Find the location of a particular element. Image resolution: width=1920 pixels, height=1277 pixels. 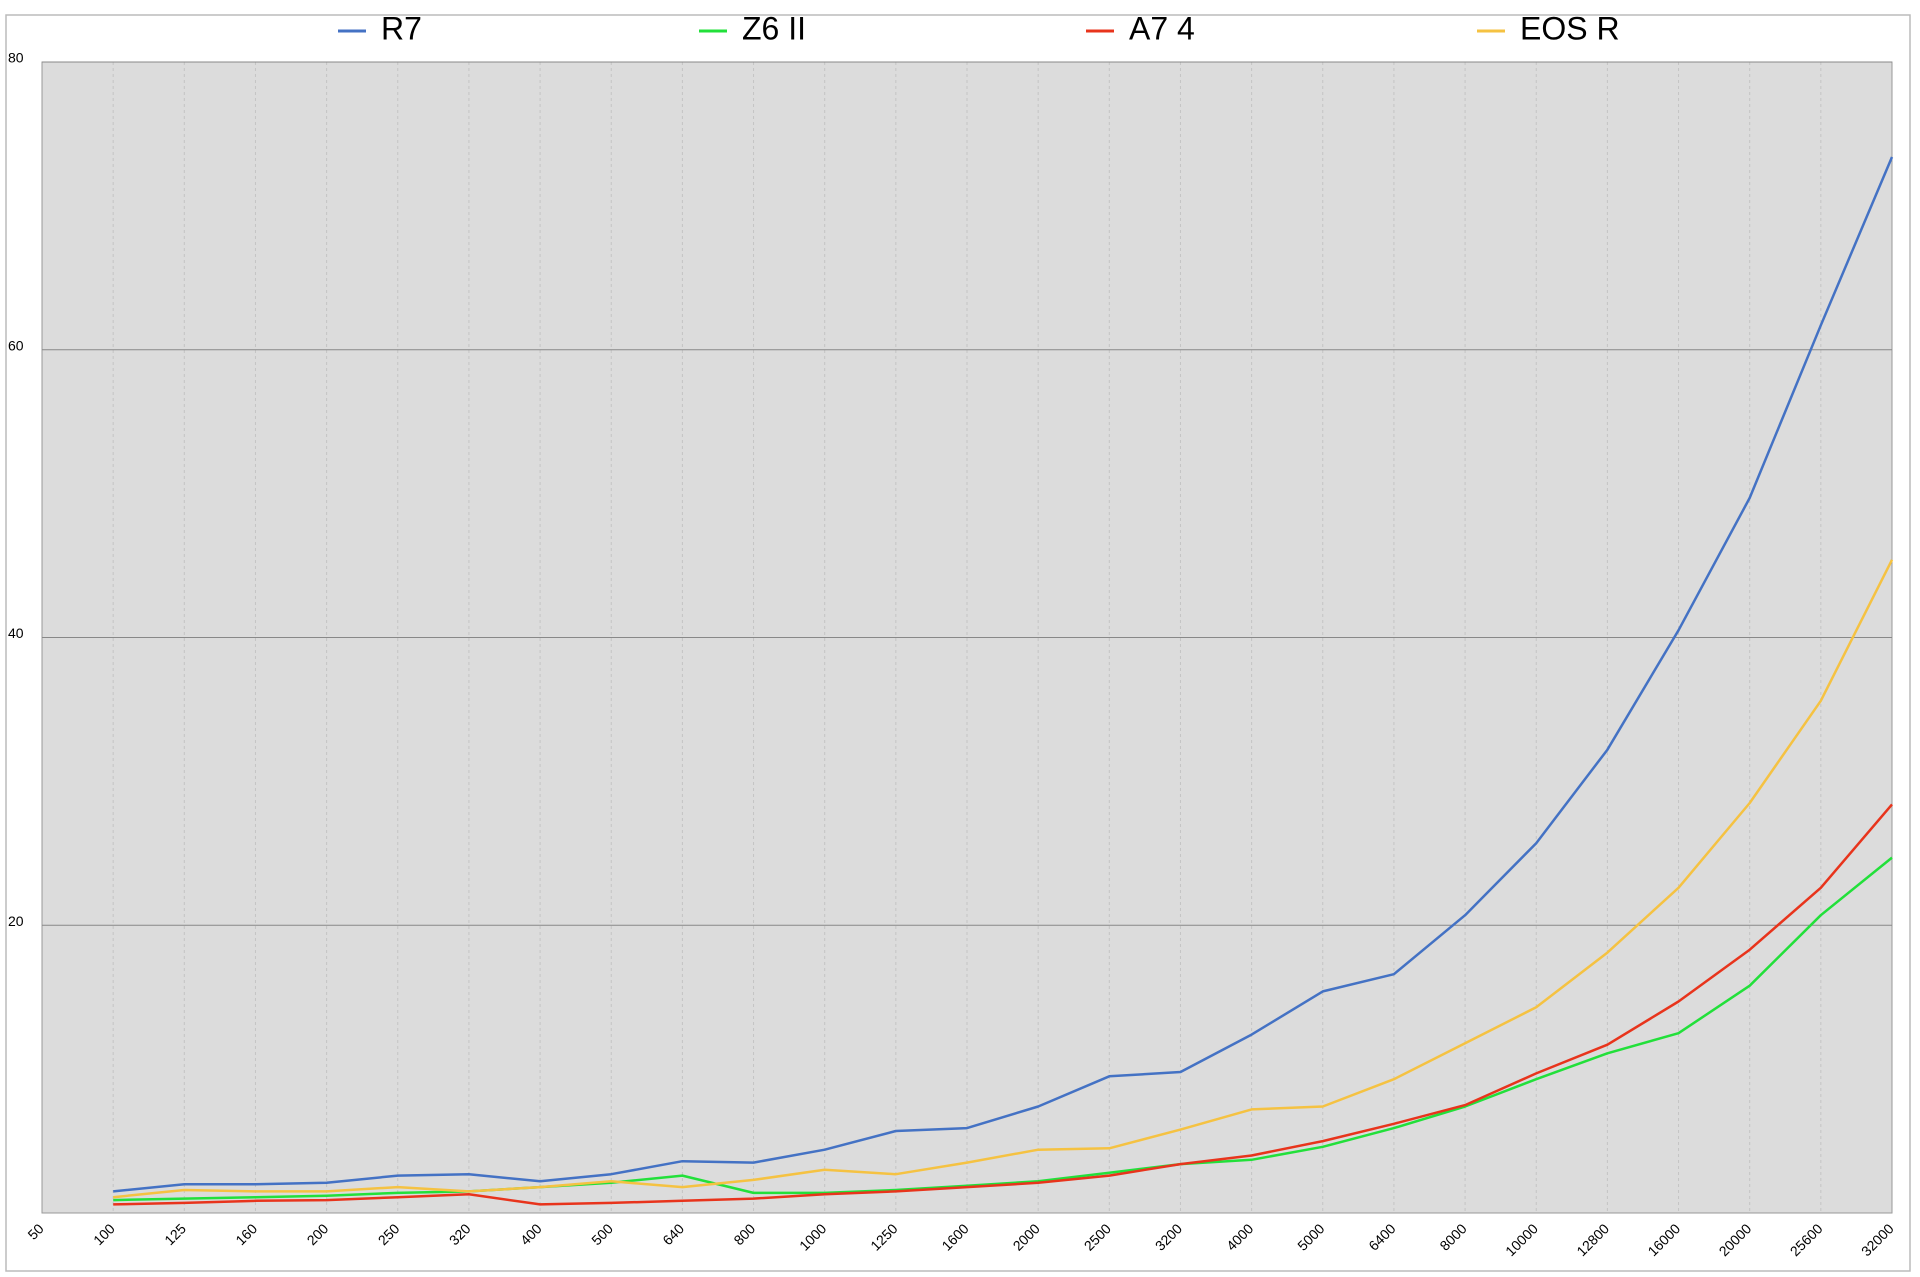

legend-label: A7 4 is located at coordinates (1162, 28).